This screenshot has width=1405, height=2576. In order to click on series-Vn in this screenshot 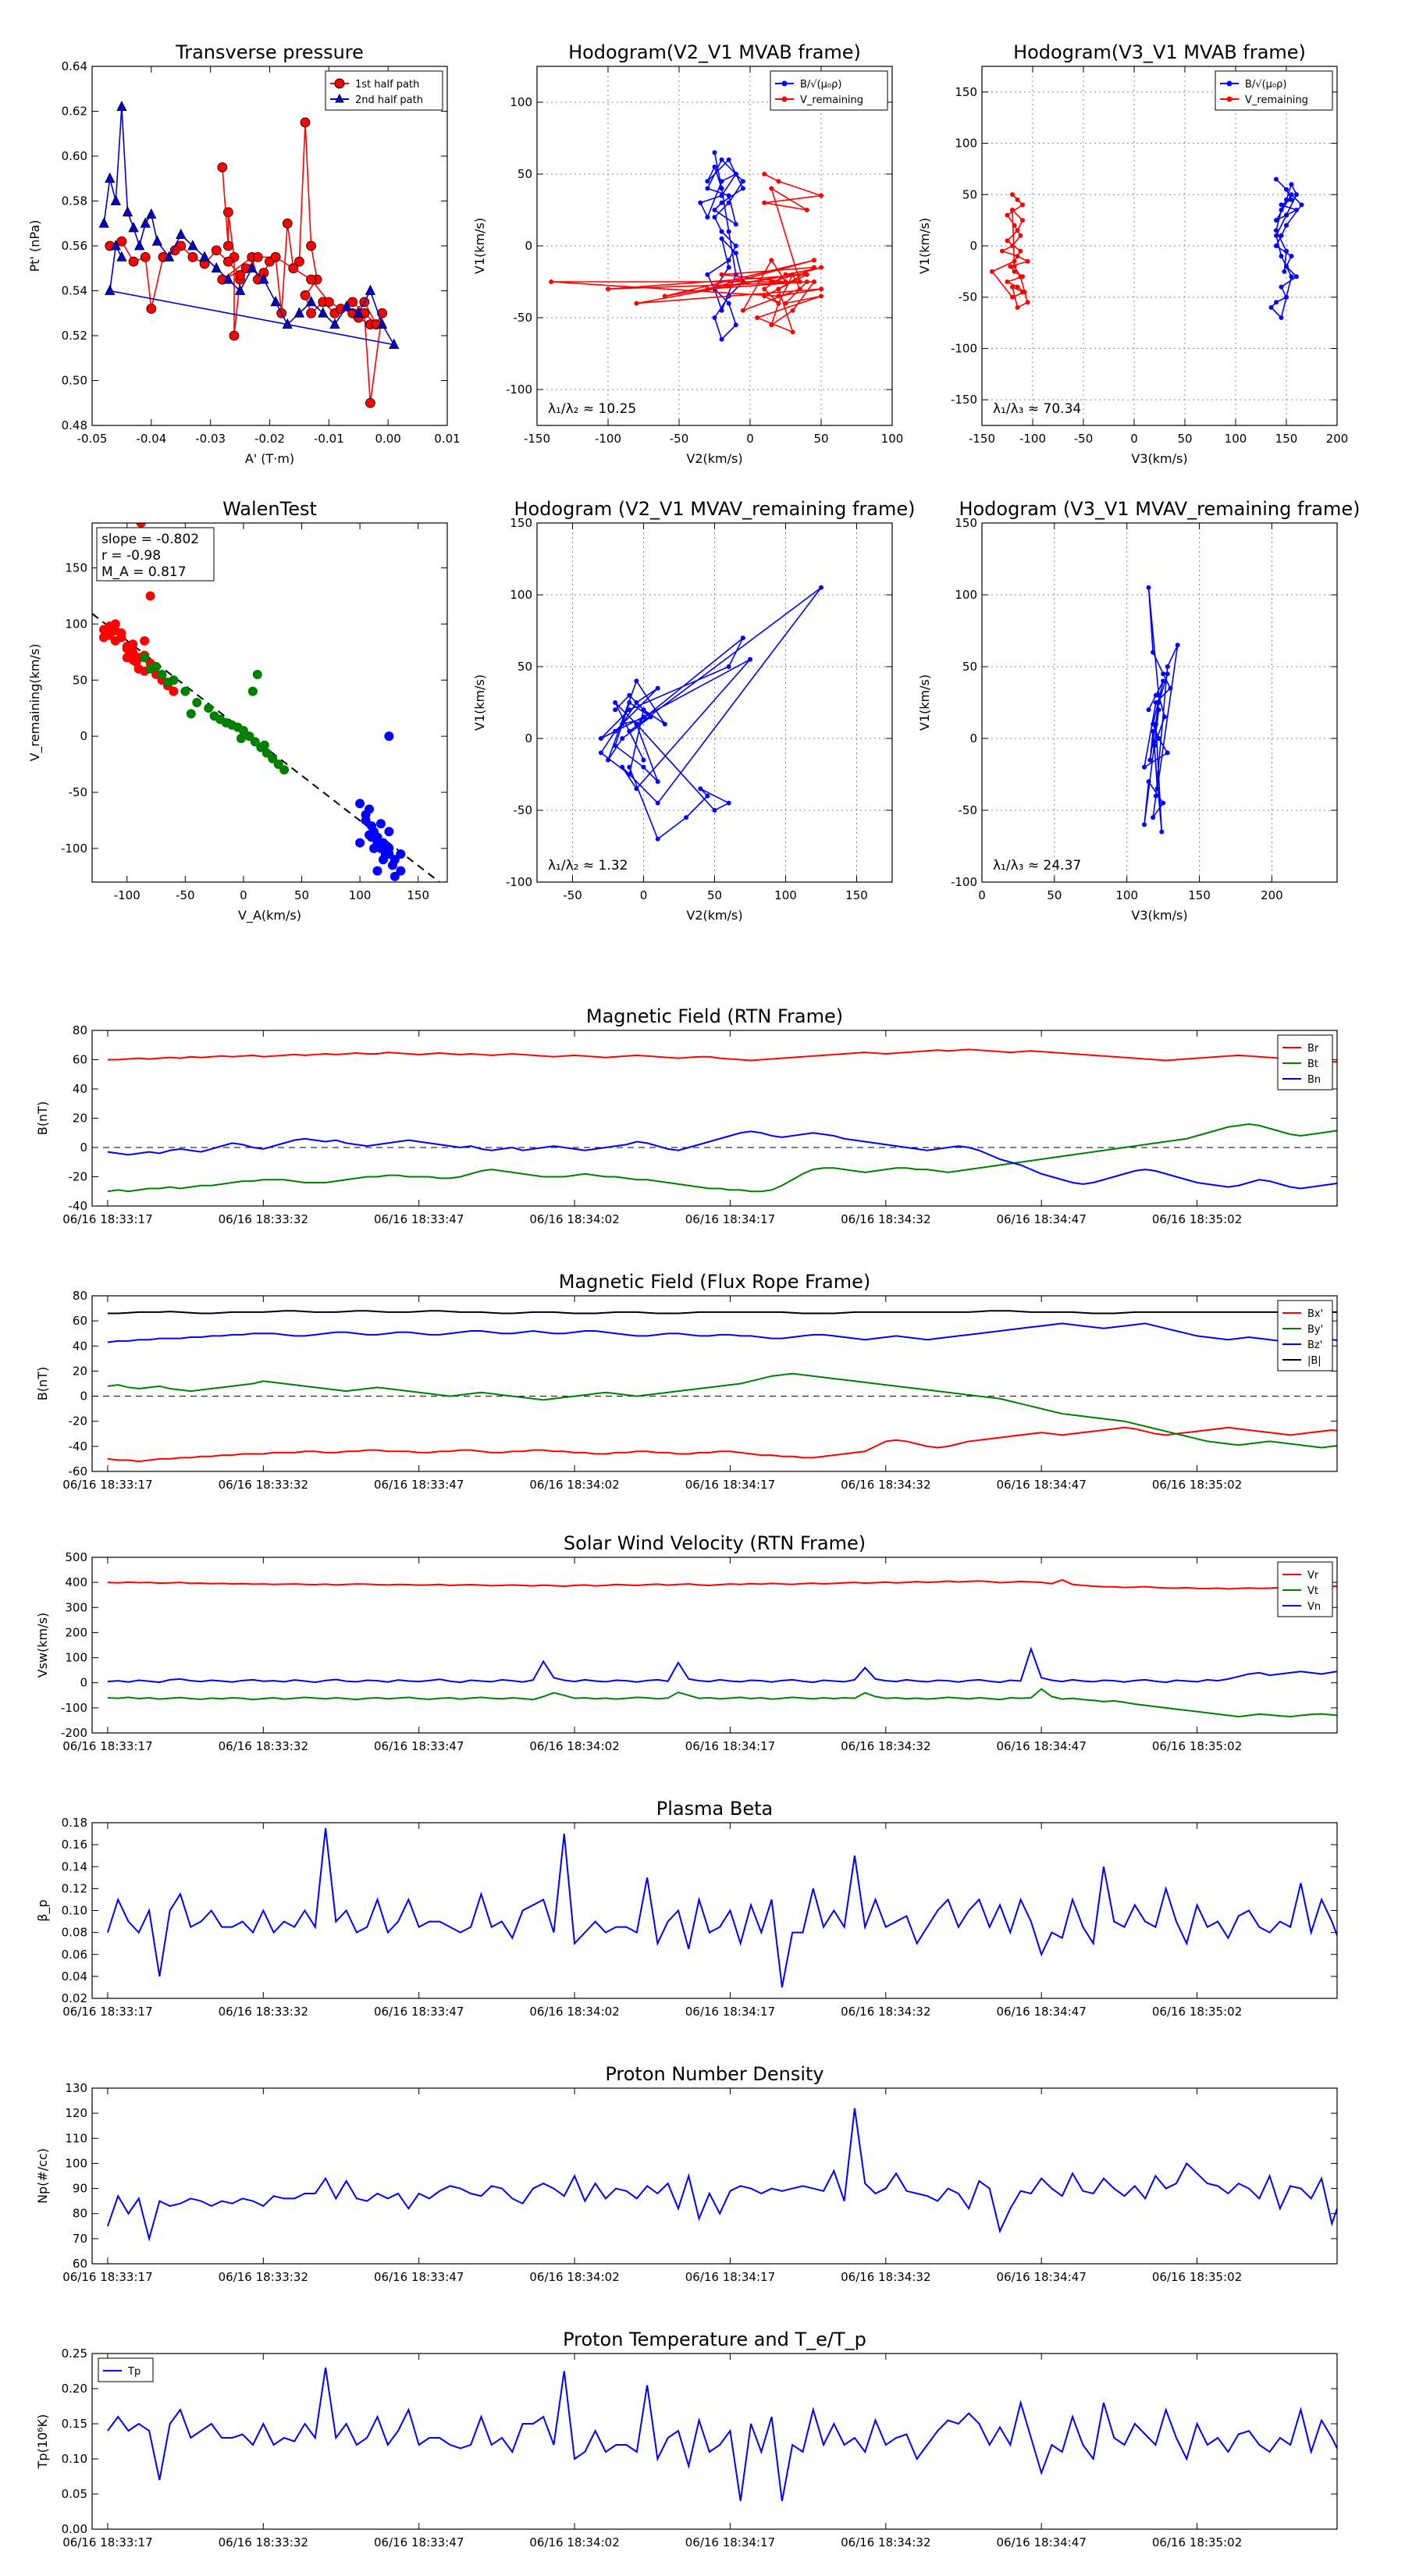, I will do `click(722, 1665)`.